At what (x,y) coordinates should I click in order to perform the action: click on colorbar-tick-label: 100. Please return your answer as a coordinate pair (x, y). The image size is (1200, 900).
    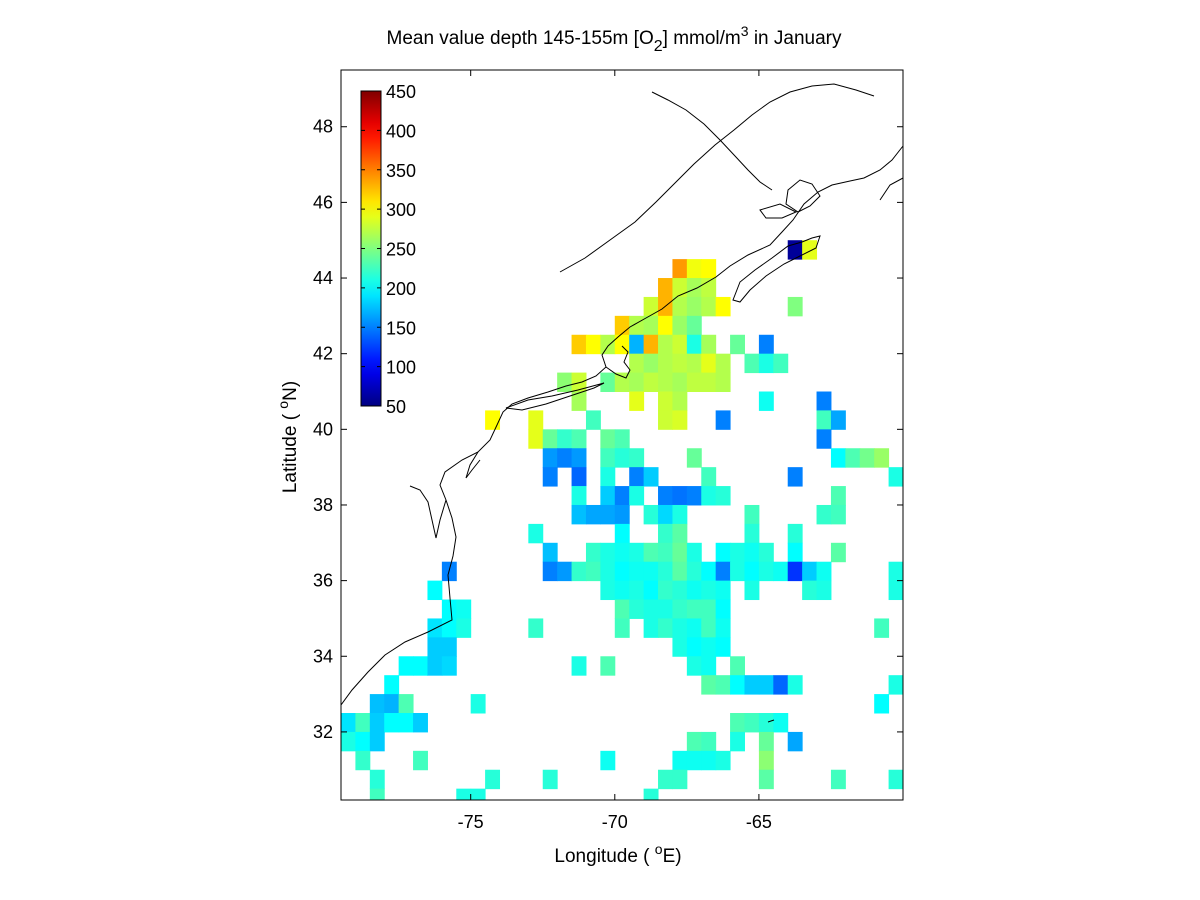
    Looking at the image, I should click on (401, 368).